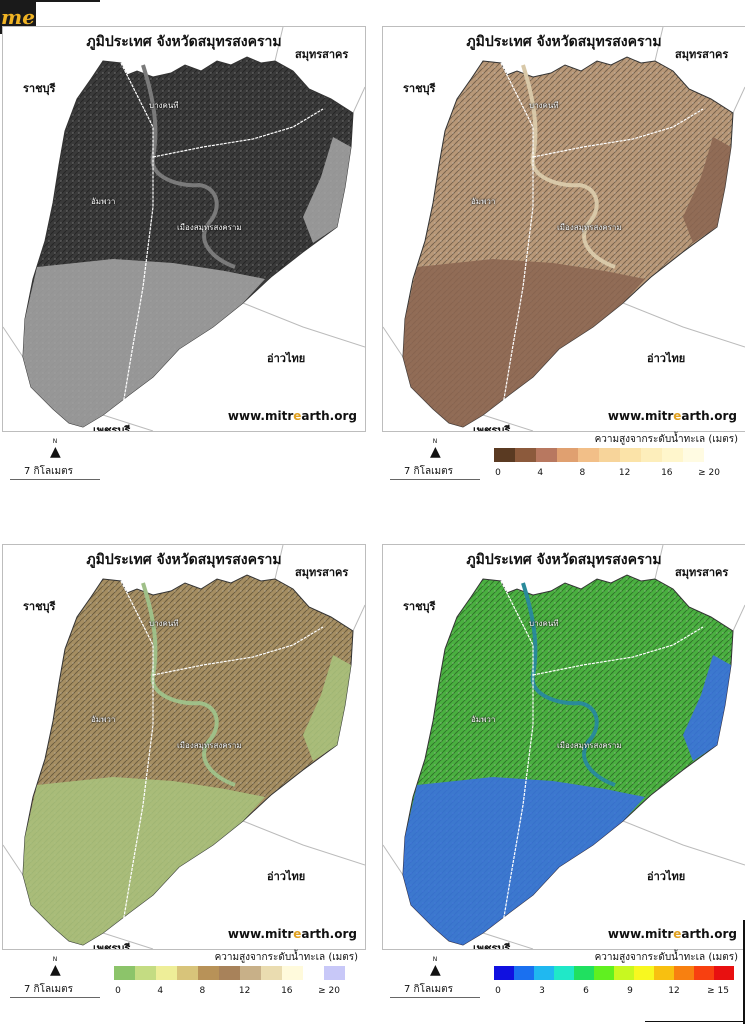  I want to click on logo-underline, so click(68, 1).